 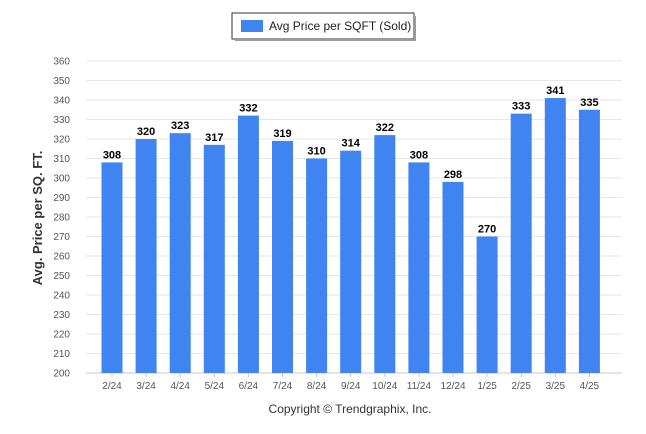 I want to click on x-tick-label-6/24: 6/24, so click(x=249, y=386).